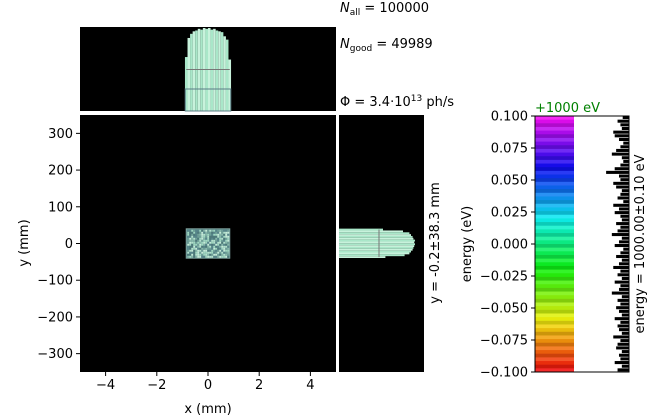 This screenshot has height=420, width=652. Describe the element at coordinates (617, 244) in the screenshot. I see `energy-histogram` at that location.